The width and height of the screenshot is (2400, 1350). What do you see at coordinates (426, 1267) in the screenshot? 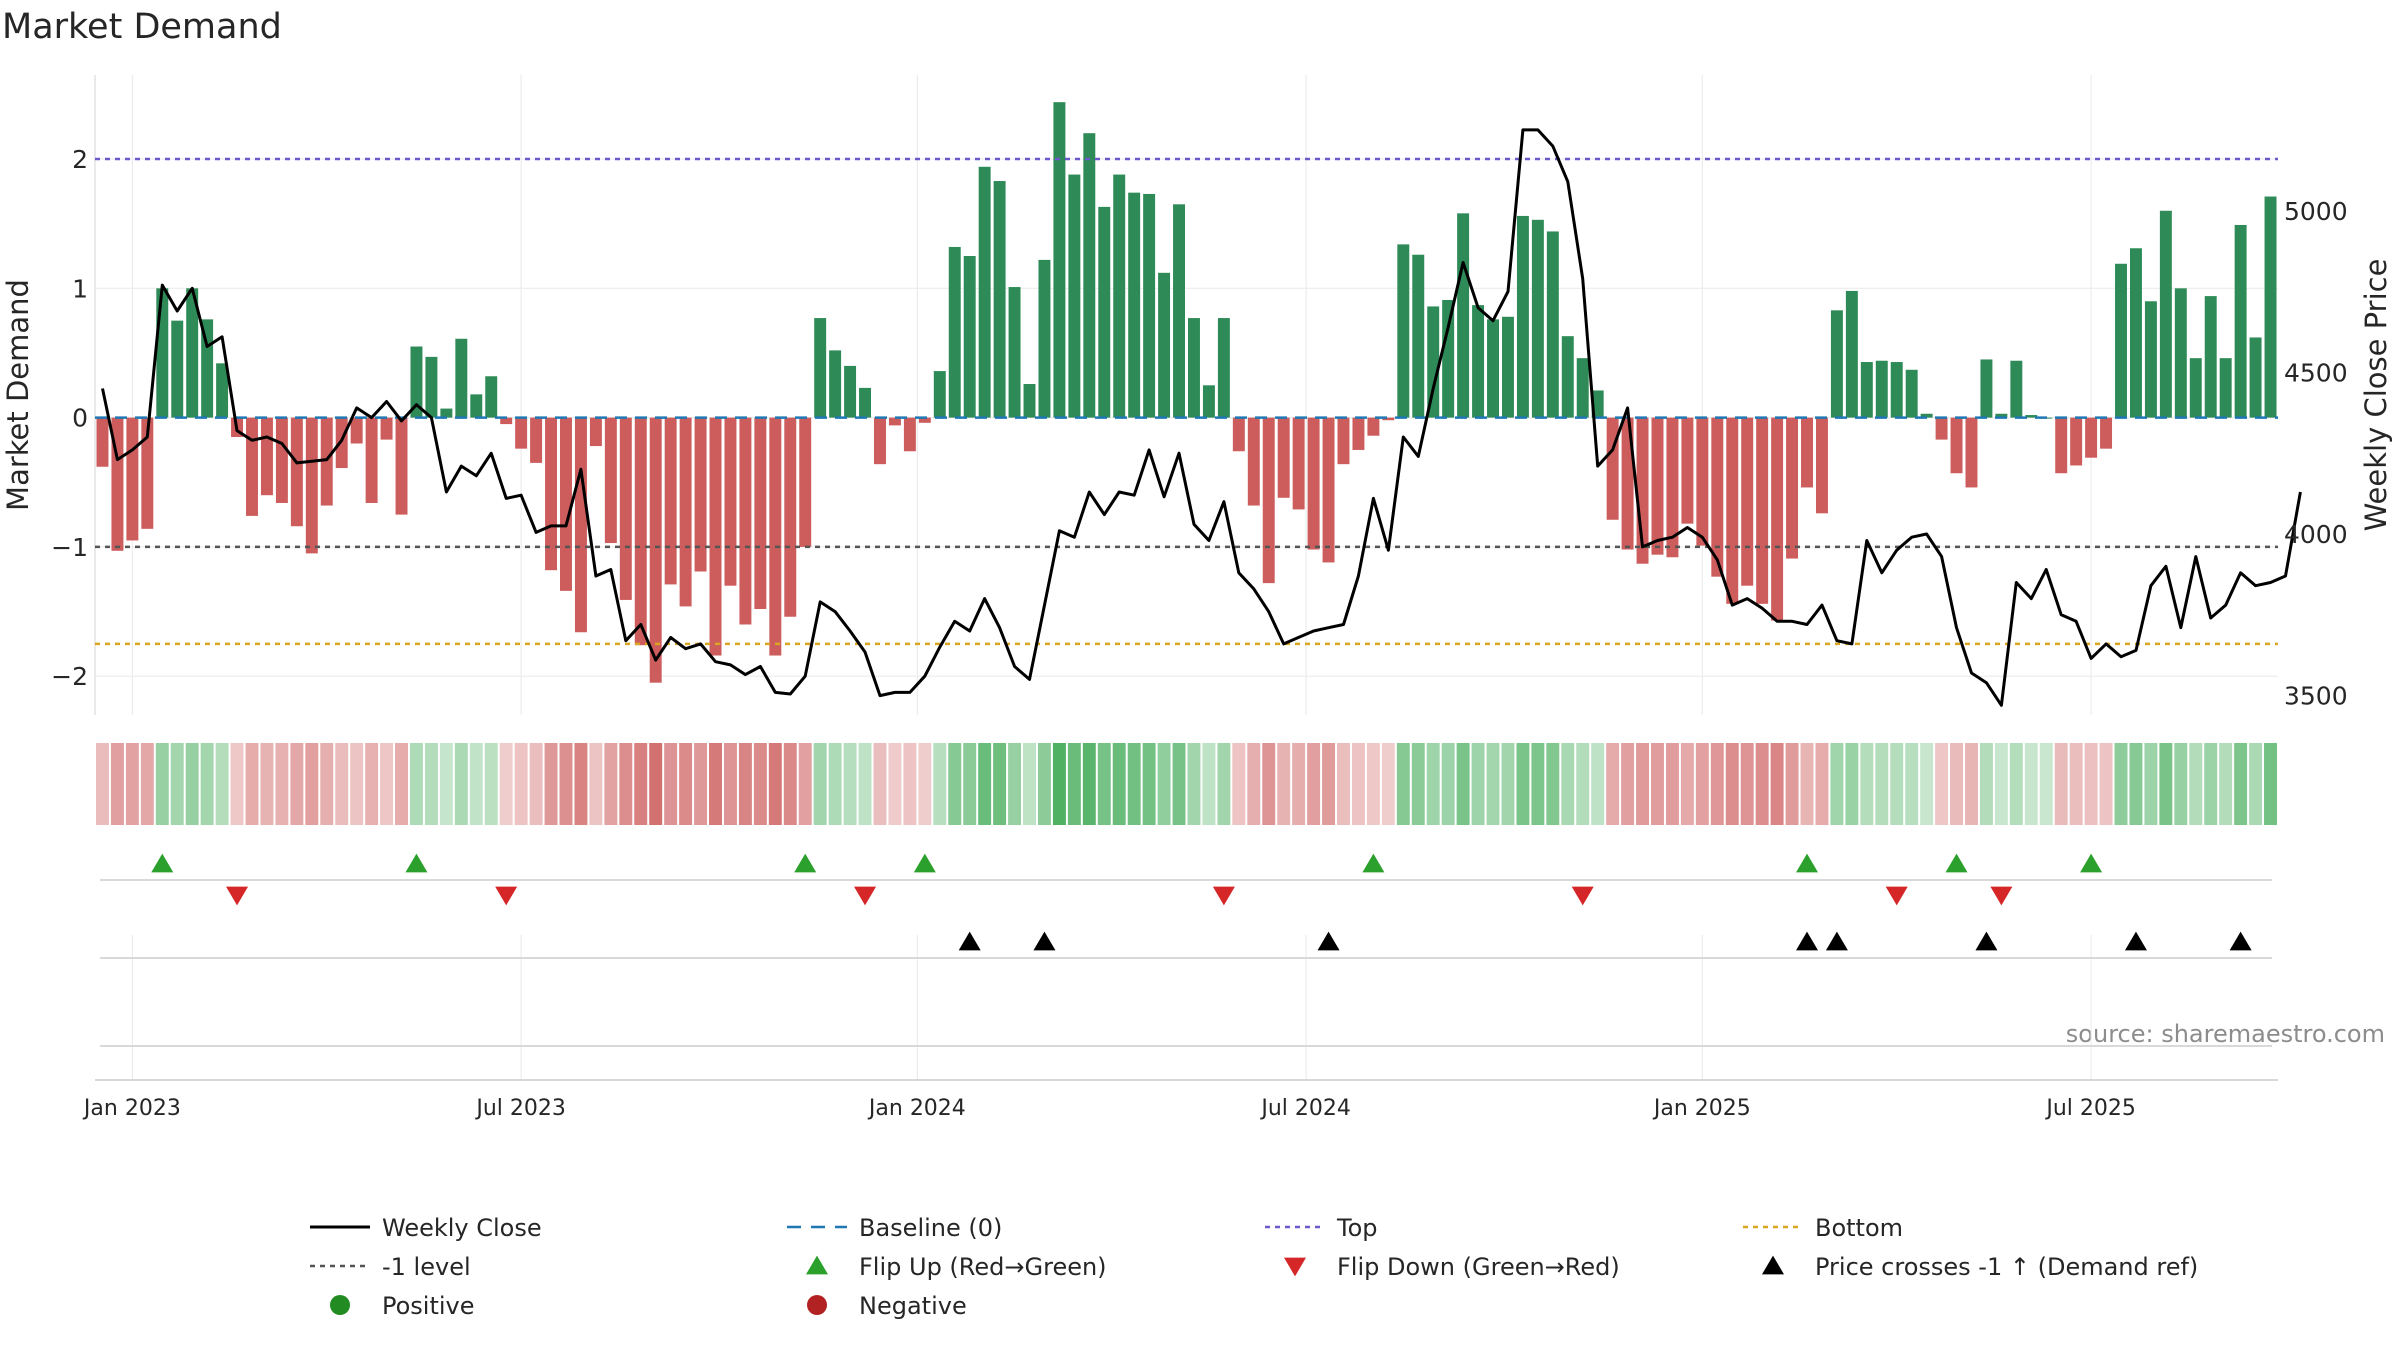
I see `legend-label-minus-one: -1 level` at bounding box center [426, 1267].